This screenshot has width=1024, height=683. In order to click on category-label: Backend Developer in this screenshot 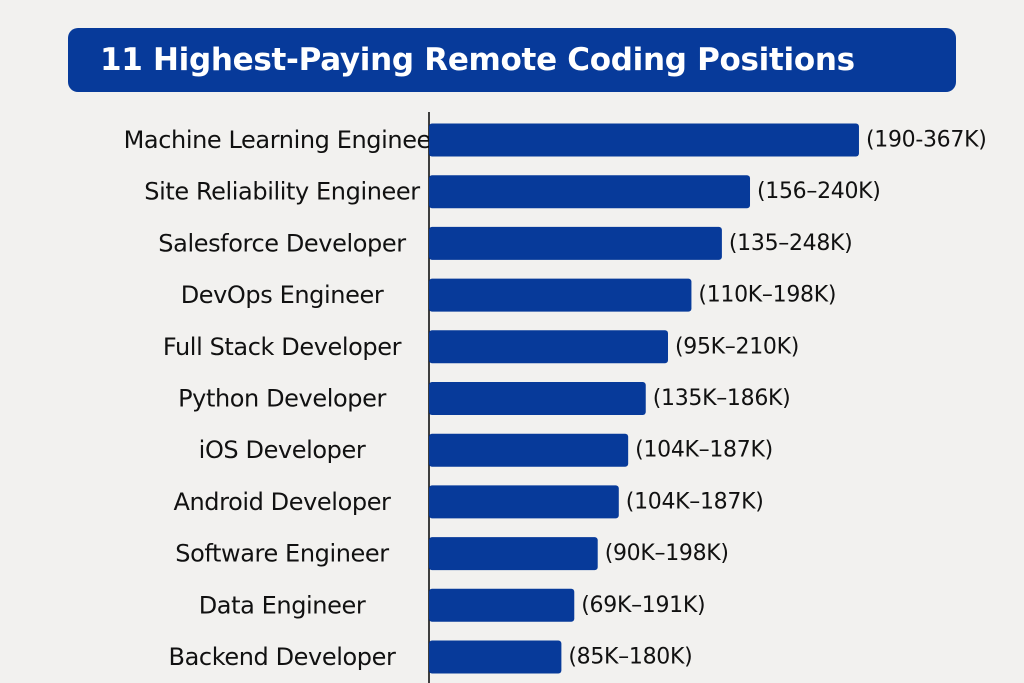, I will do `click(282, 657)`.